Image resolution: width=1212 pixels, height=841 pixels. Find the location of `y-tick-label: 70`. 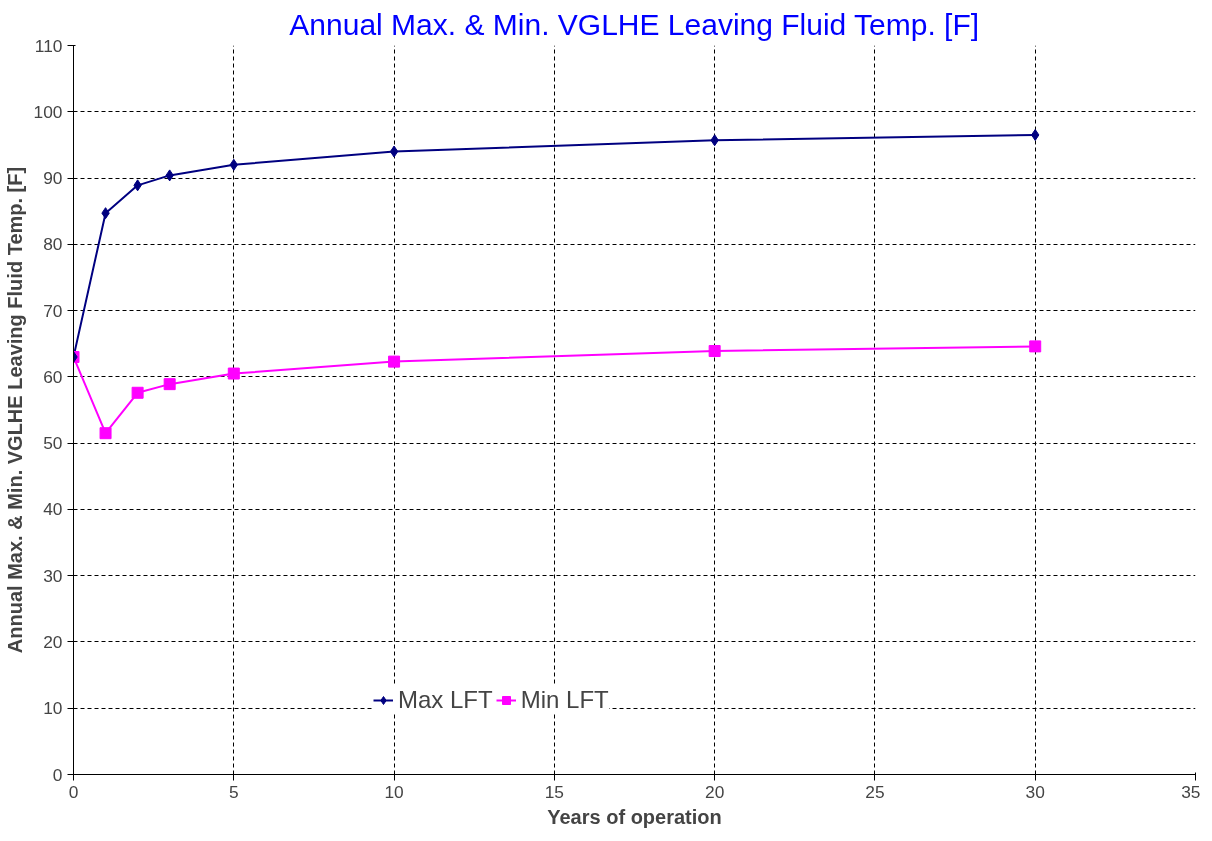

y-tick-label: 70 is located at coordinates (53, 310).